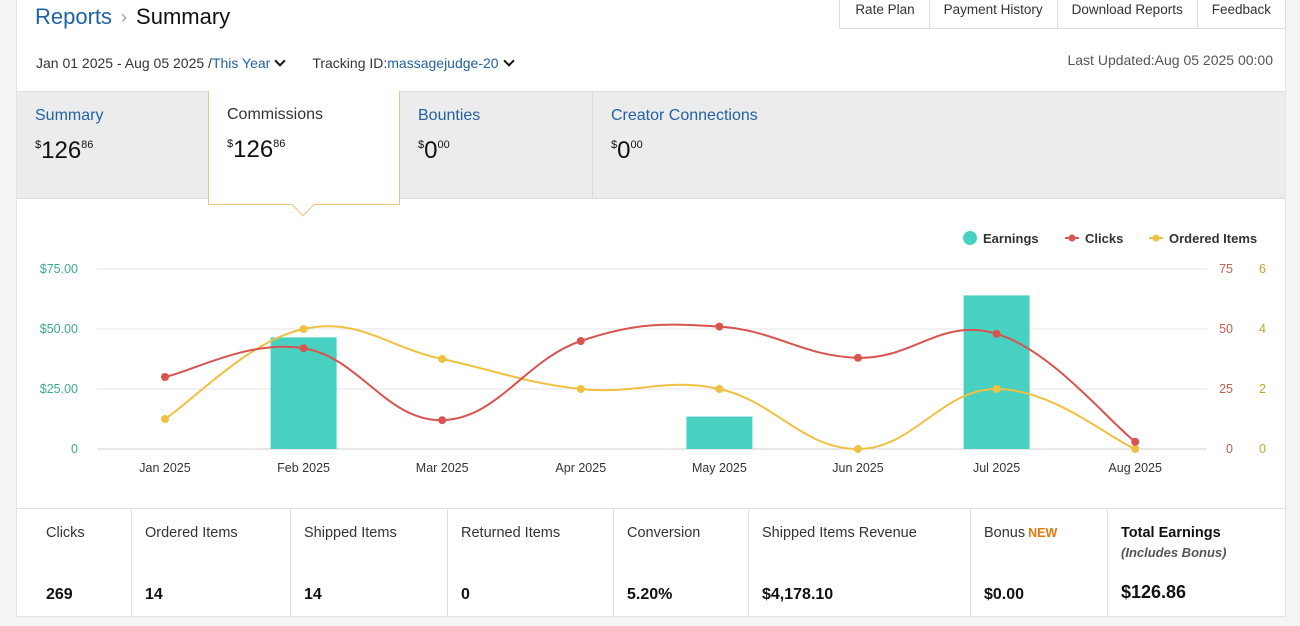 This screenshot has height=626, width=1300. Describe the element at coordinates (1154, 592) in the screenshot. I see `metric-value: $126.86` at that location.